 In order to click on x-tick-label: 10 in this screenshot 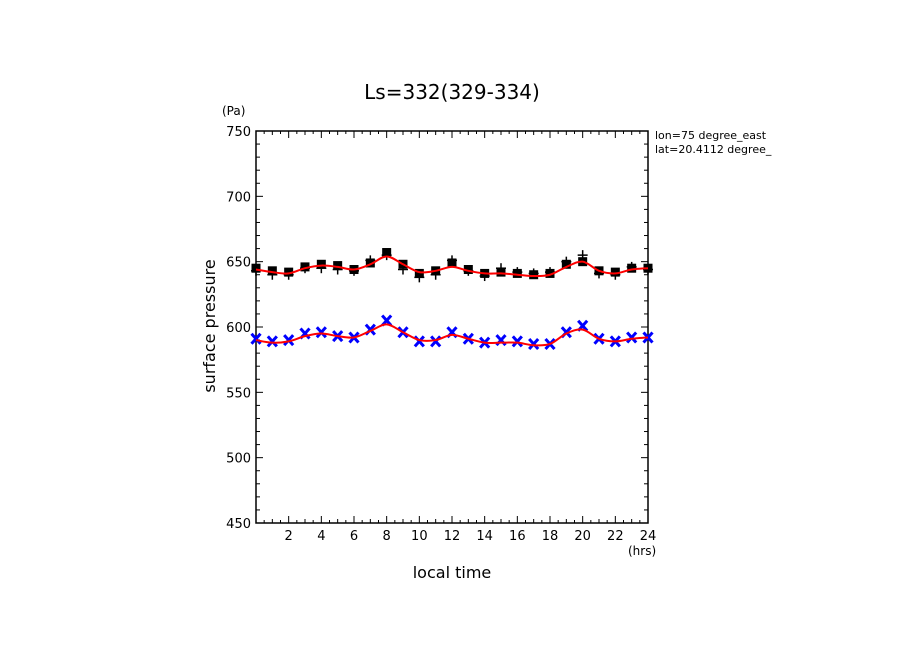, I will do `click(419, 536)`.